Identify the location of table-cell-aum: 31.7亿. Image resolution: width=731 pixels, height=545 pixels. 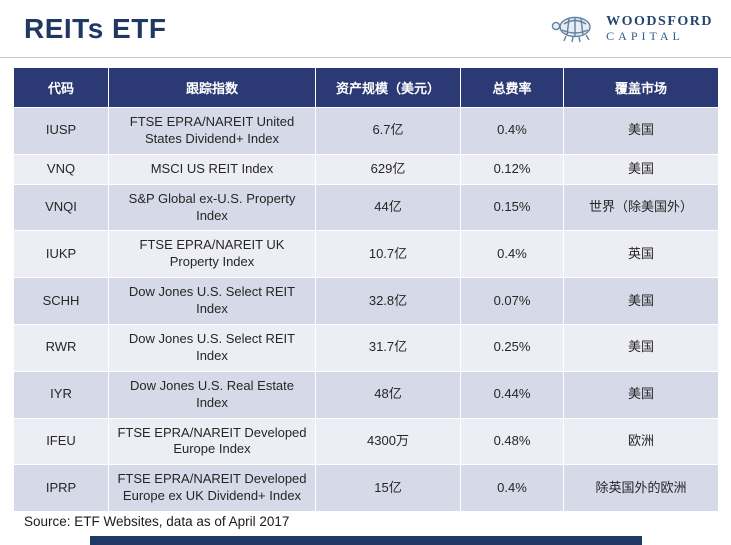
(388, 348).